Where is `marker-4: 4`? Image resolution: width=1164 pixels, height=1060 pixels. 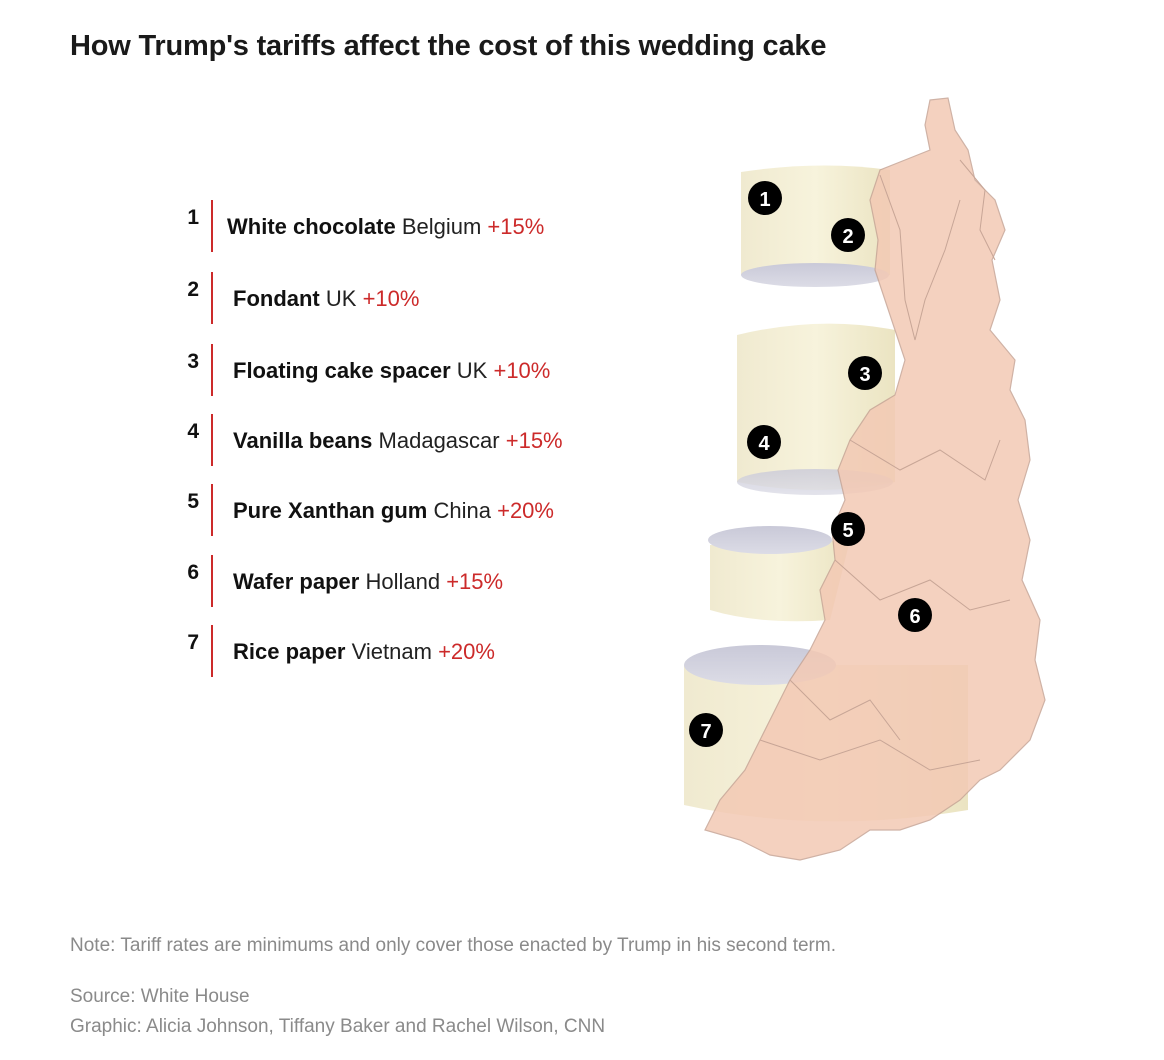
marker-4: 4 is located at coordinates (764, 442).